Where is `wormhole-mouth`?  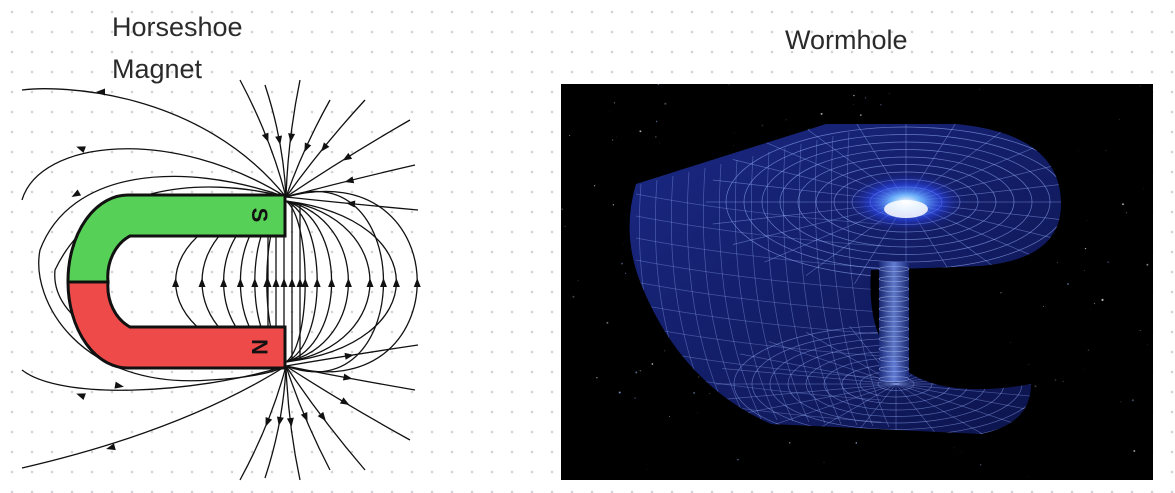 wormhole-mouth is located at coordinates (906, 209).